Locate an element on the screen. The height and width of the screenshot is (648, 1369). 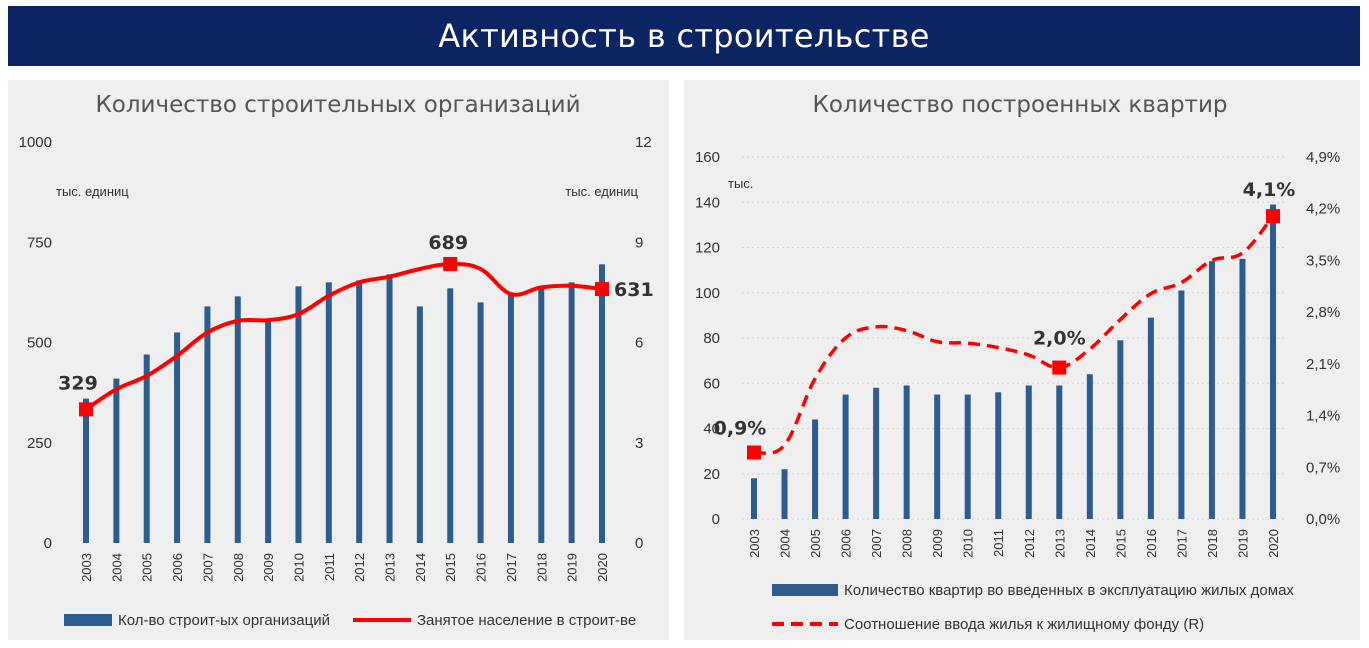
legend-bar-swatch is located at coordinates (88, 620).